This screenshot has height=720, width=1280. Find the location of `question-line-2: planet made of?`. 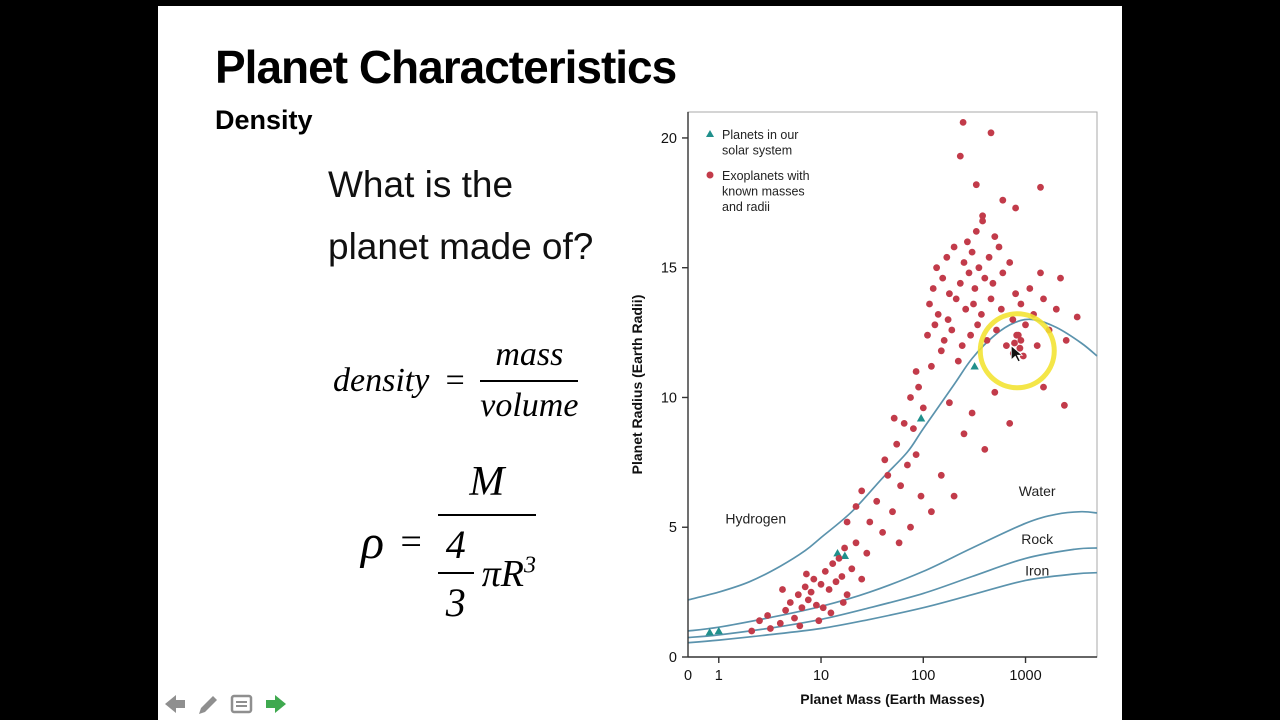

question-line-2: planet made of? is located at coordinates (461, 246).